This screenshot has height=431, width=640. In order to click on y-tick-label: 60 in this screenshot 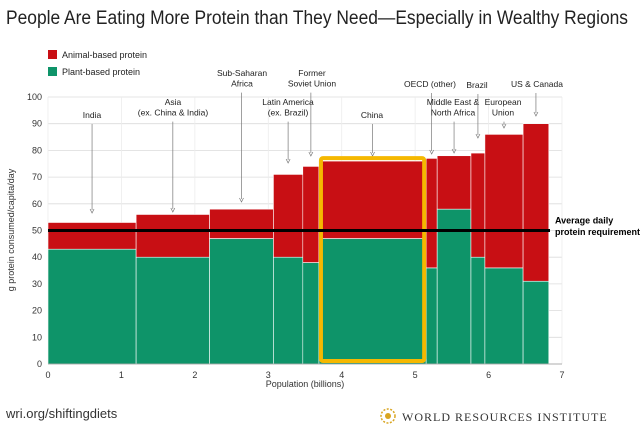, I will do `click(37, 204)`.